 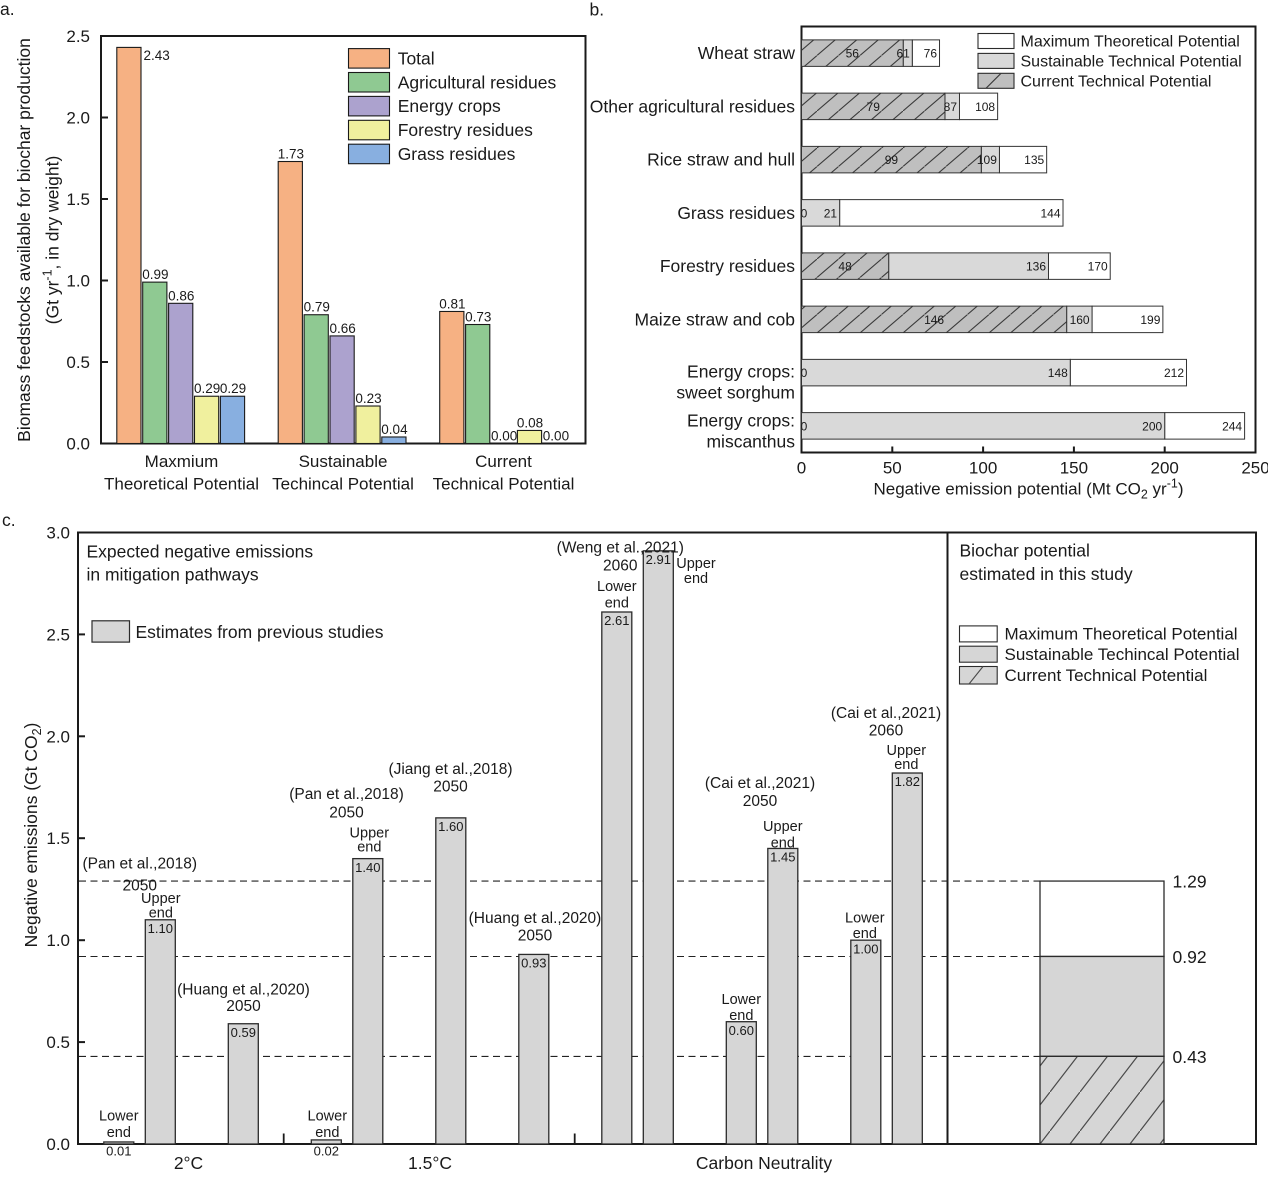 I want to click on svg-text: 108, so click(x=985, y=107).